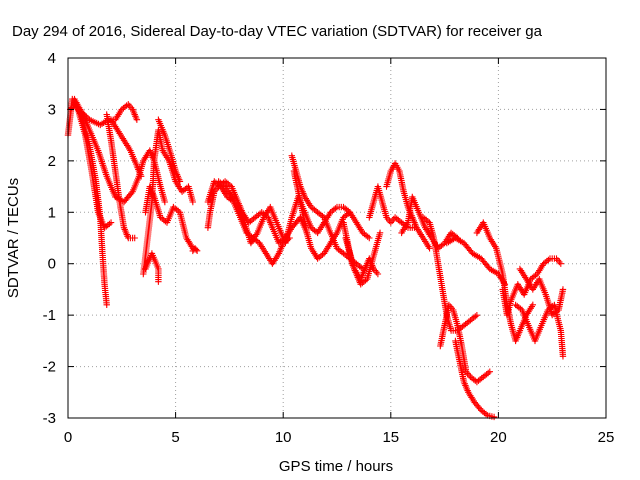 This screenshot has height=480, width=640. Describe the element at coordinates (52, 109) in the screenshot. I see `y-tick-label: 3` at that location.